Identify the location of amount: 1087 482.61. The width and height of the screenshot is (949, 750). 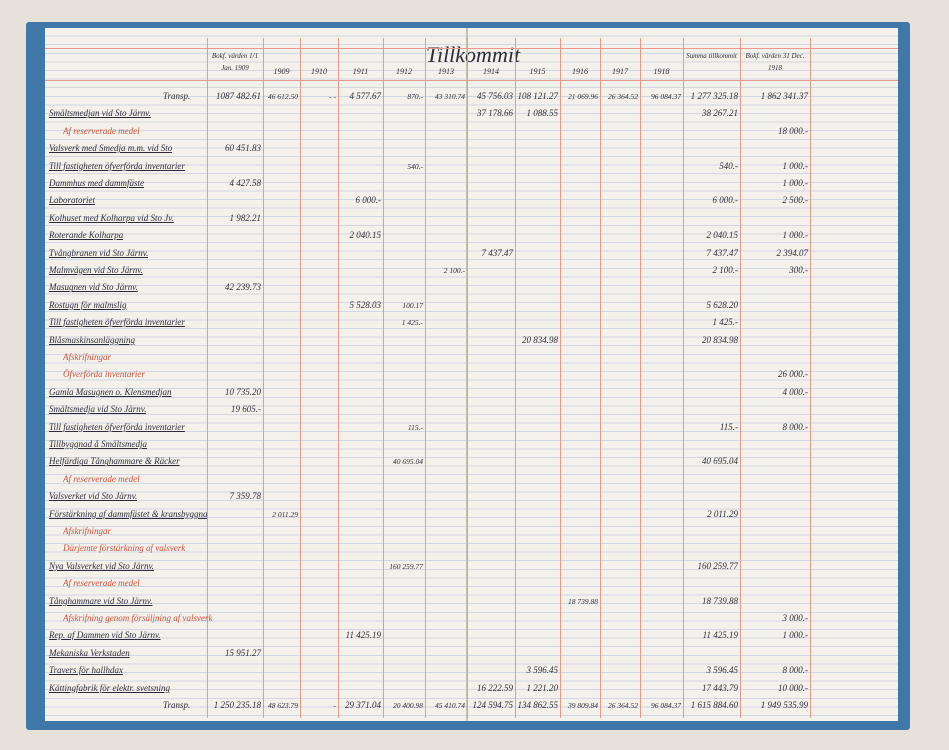
(238, 96).